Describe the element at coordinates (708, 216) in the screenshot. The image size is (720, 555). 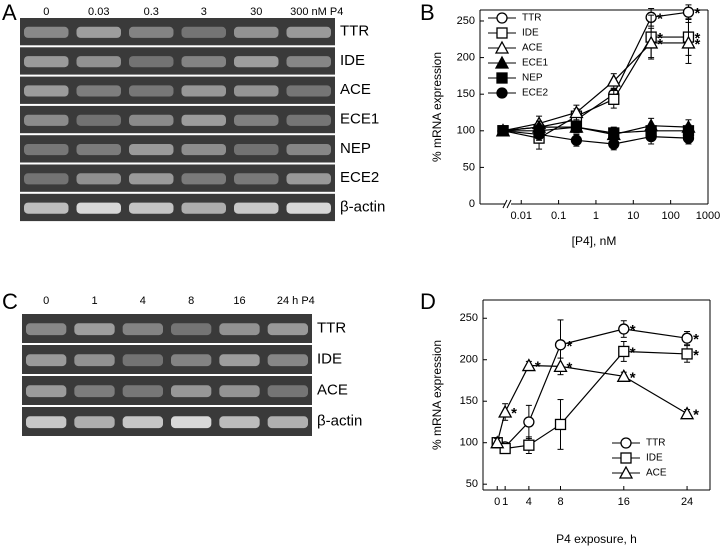
I see `x-tick-label: 1000` at that location.